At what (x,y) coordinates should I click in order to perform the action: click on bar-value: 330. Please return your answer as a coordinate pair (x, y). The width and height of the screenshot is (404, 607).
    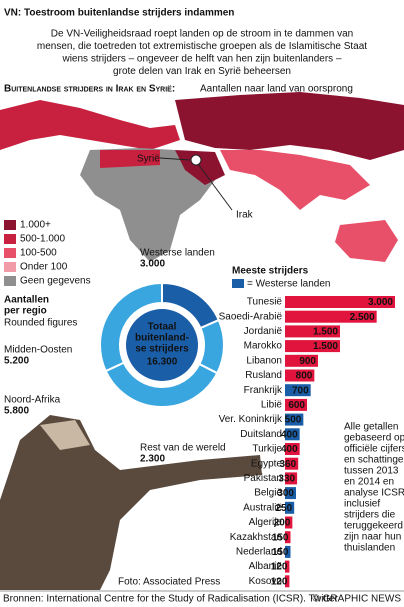
    Looking at the image, I should click on (286, 479).